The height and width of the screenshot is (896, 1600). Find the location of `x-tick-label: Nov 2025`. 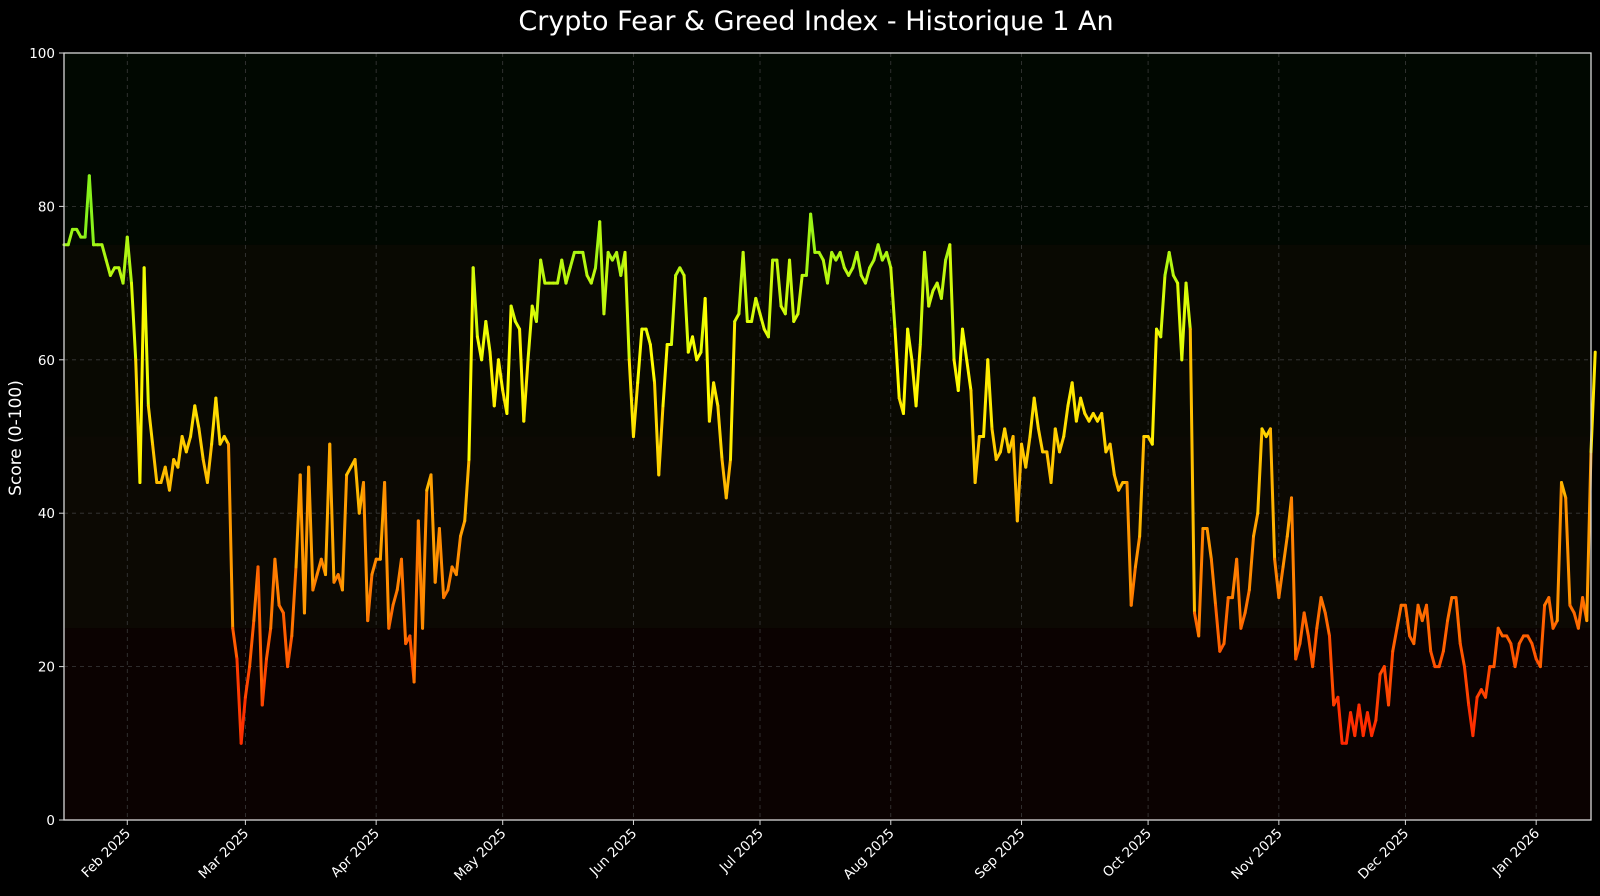

x-tick-label: Nov 2025 is located at coordinates (1256, 854).